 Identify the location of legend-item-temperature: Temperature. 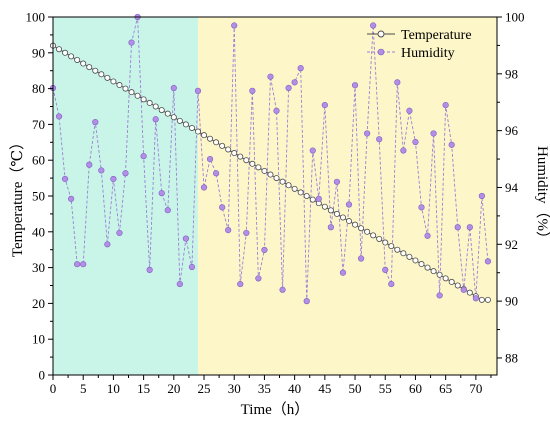
(419, 35).